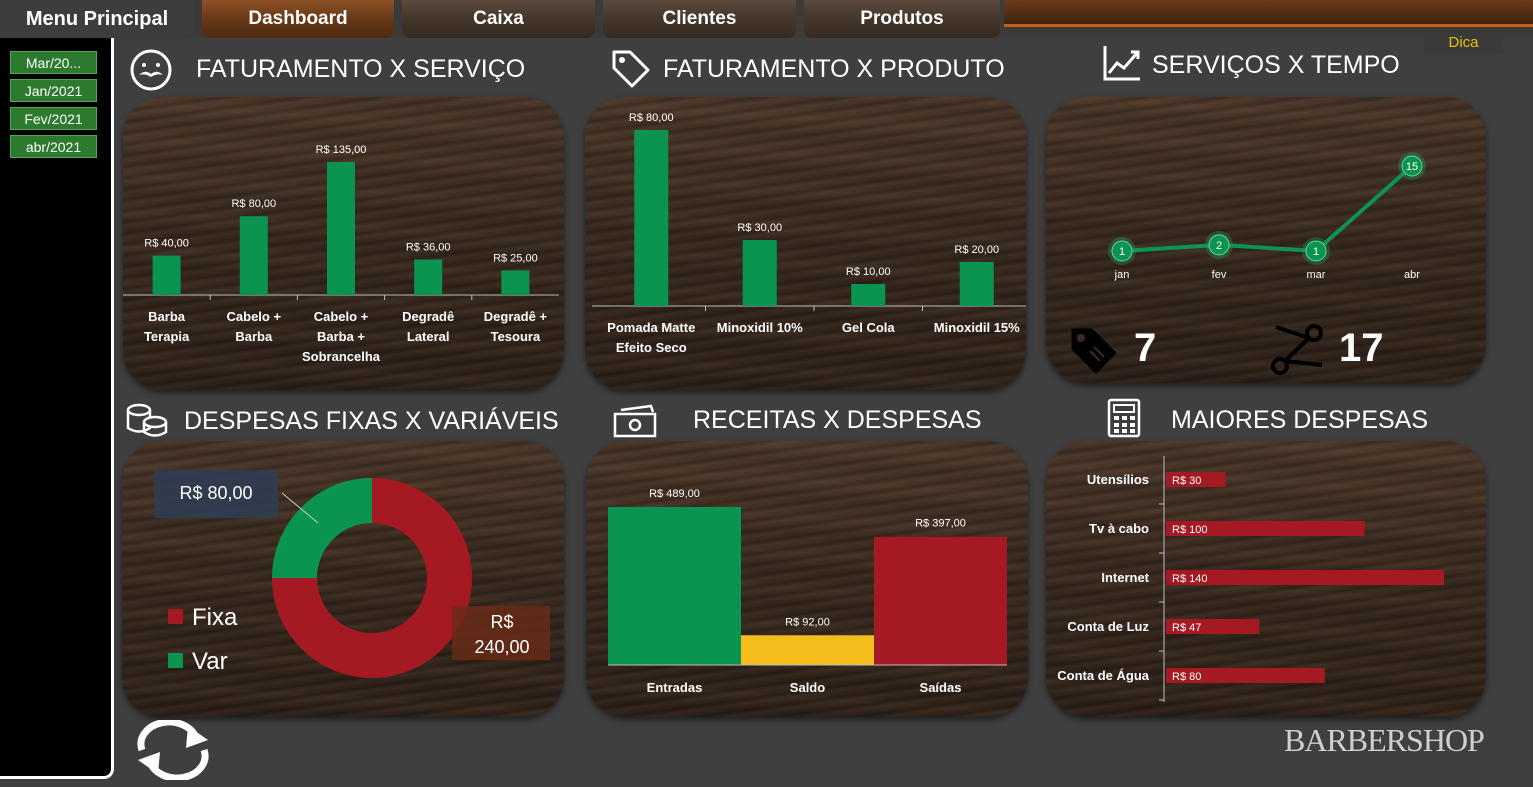 This screenshot has height=787, width=1533. I want to click on category-label: Minoxidil 15%, so click(977, 327).